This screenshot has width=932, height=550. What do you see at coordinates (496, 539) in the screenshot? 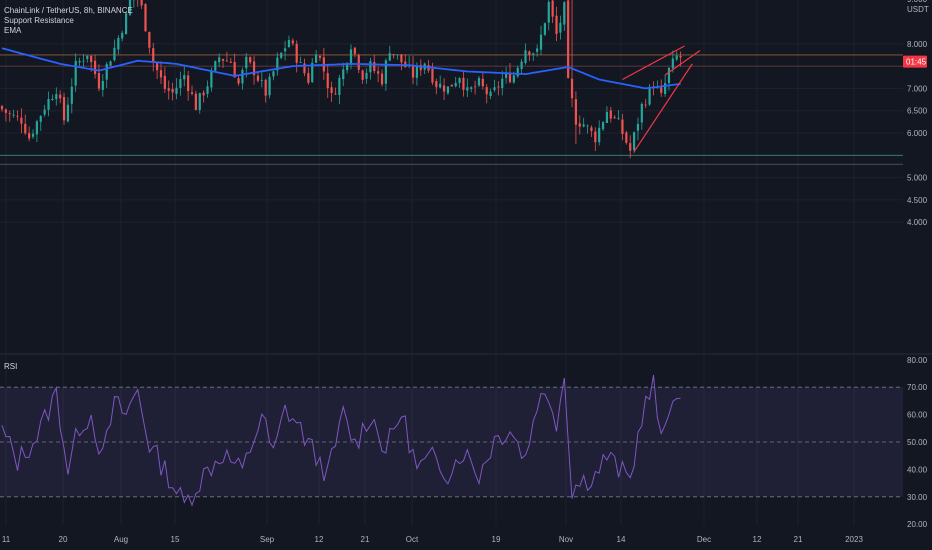
I see `time-axis-tick: 19` at bounding box center [496, 539].